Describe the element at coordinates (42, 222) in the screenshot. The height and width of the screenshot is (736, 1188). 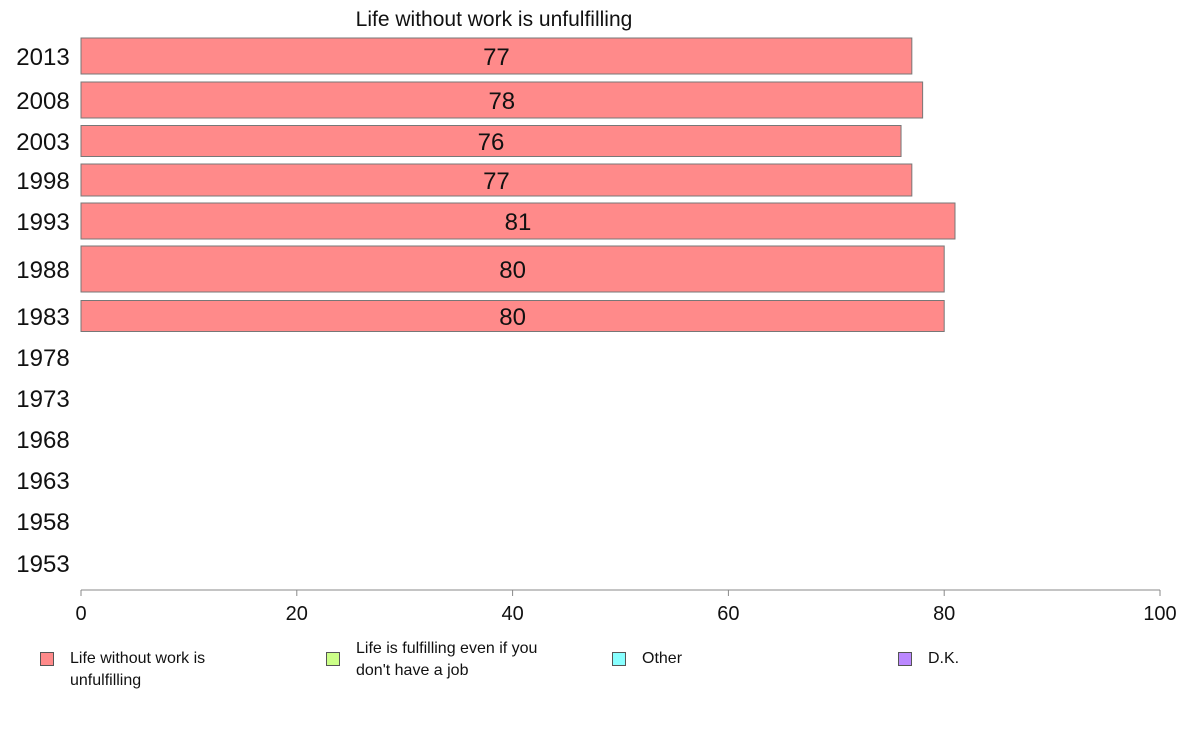
I see `y-tick-label: 1993` at that location.